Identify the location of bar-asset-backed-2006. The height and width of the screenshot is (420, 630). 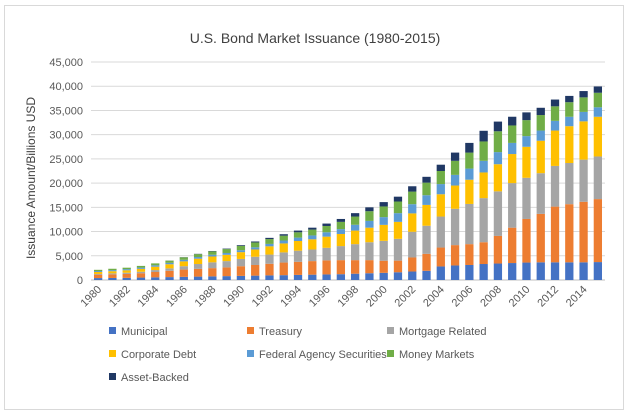
(469, 147).